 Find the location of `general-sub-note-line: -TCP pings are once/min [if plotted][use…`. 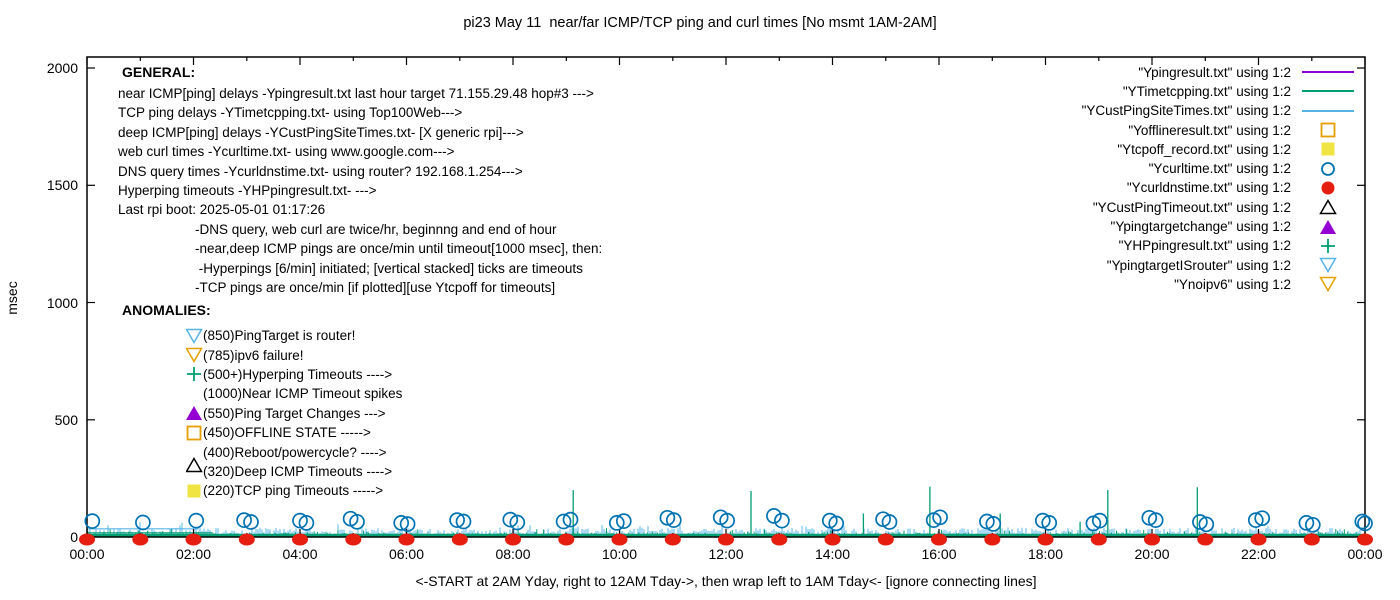

general-sub-note-line: -TCP pings are once/min [if plotted][use… is located at coordinates (375, 287).